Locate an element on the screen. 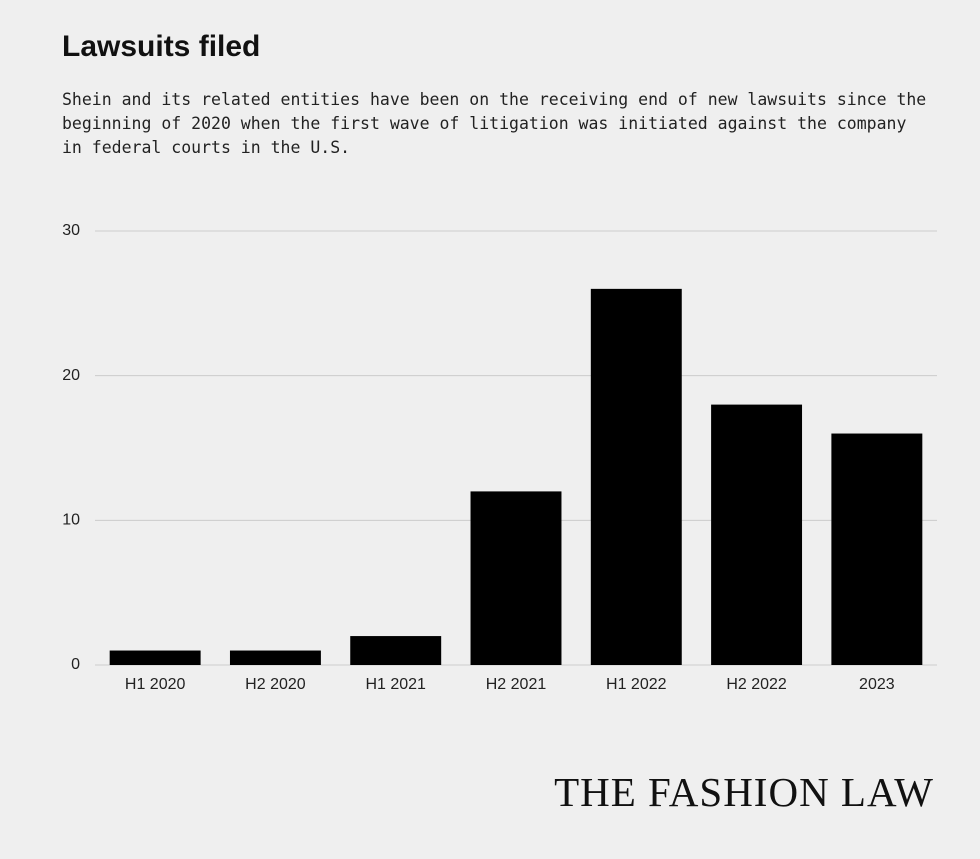 This screenshot has width=980, height=859. y-tick-label: 10 is located at coordinates (71, 520).